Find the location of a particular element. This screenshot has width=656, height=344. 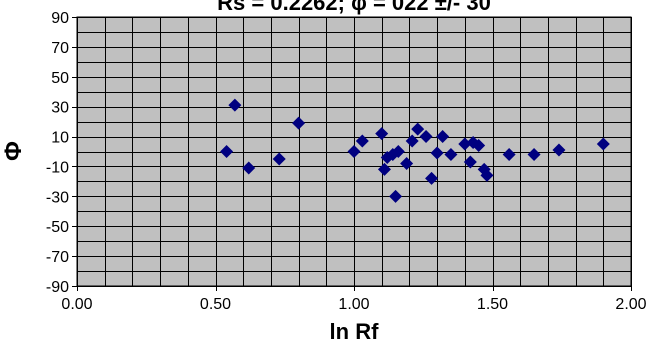

y-axis-label: Φ is located at coordinates (13, 151).